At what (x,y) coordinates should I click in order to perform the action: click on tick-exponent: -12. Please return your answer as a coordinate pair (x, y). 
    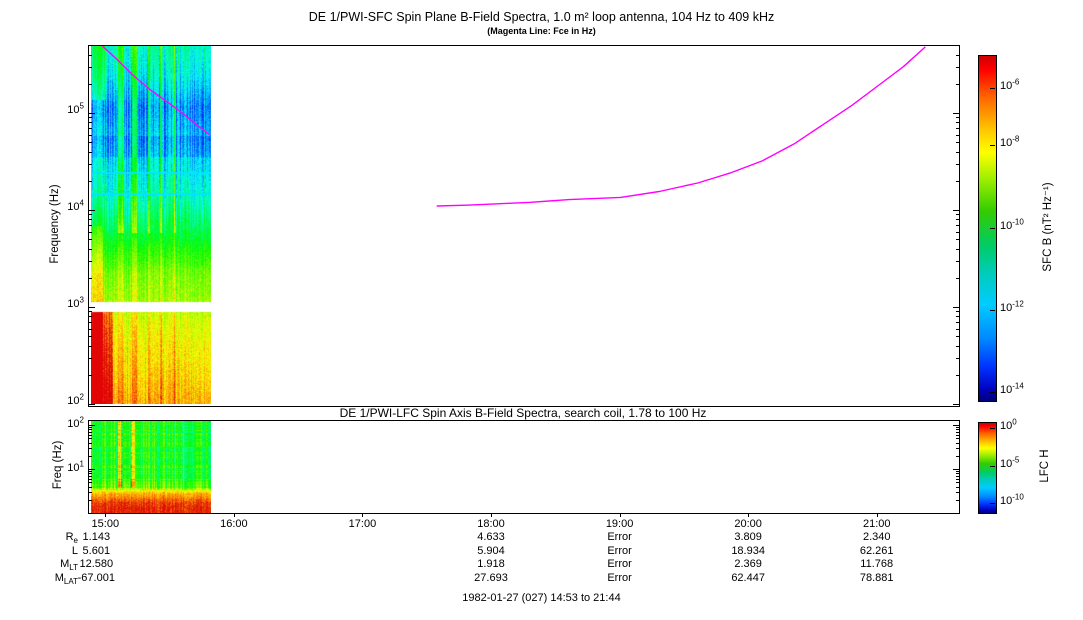
    Looking at the image, I should click on (1018, 303).